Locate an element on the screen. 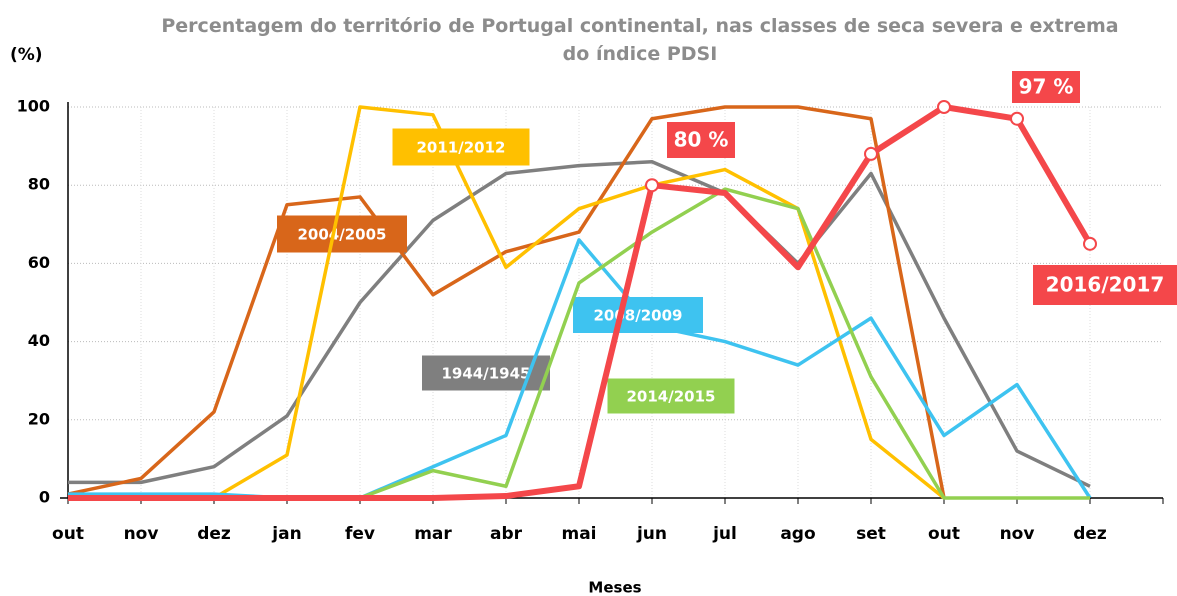 The width and height of the screenshot is (1177, 596). series-label: 2014/2015 is located at coordinates (671, 397).